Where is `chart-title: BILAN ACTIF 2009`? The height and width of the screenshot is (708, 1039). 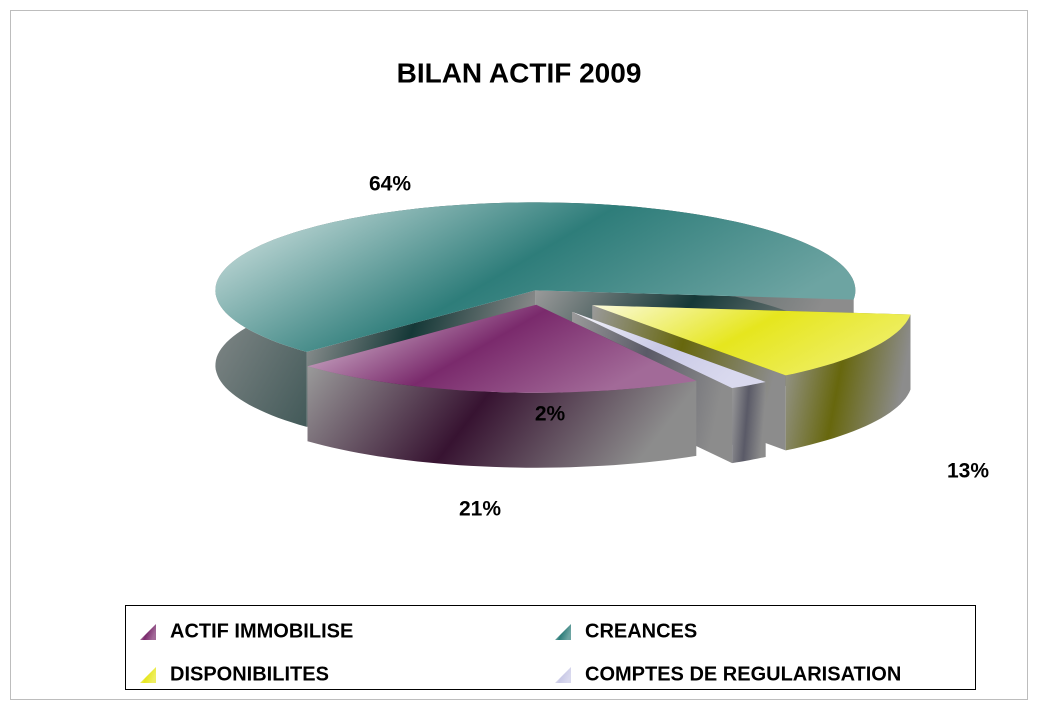 chart-title: BILAN ACTIF 2009 is located at coordinates (519, 72).